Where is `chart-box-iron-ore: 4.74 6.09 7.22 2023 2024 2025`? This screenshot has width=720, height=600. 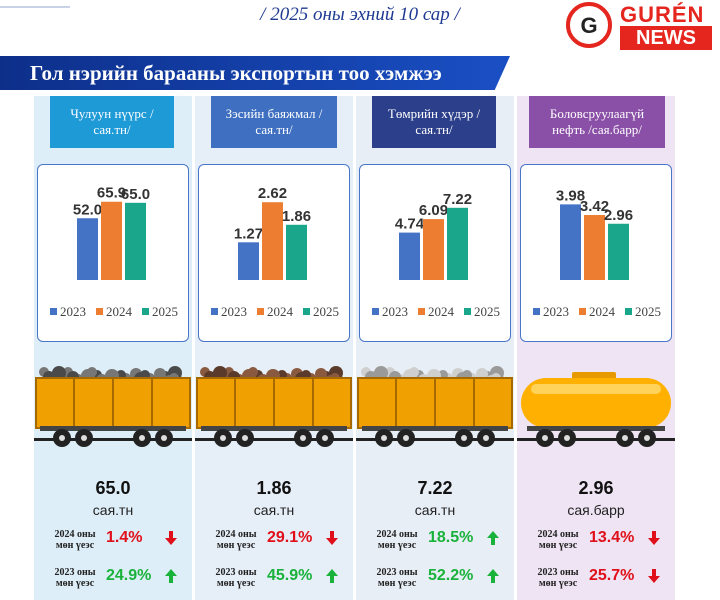
chart-box-iron-ore: 4.74 6.09 7.22 2023 2024 2025 is located at coordinates (435, 253).